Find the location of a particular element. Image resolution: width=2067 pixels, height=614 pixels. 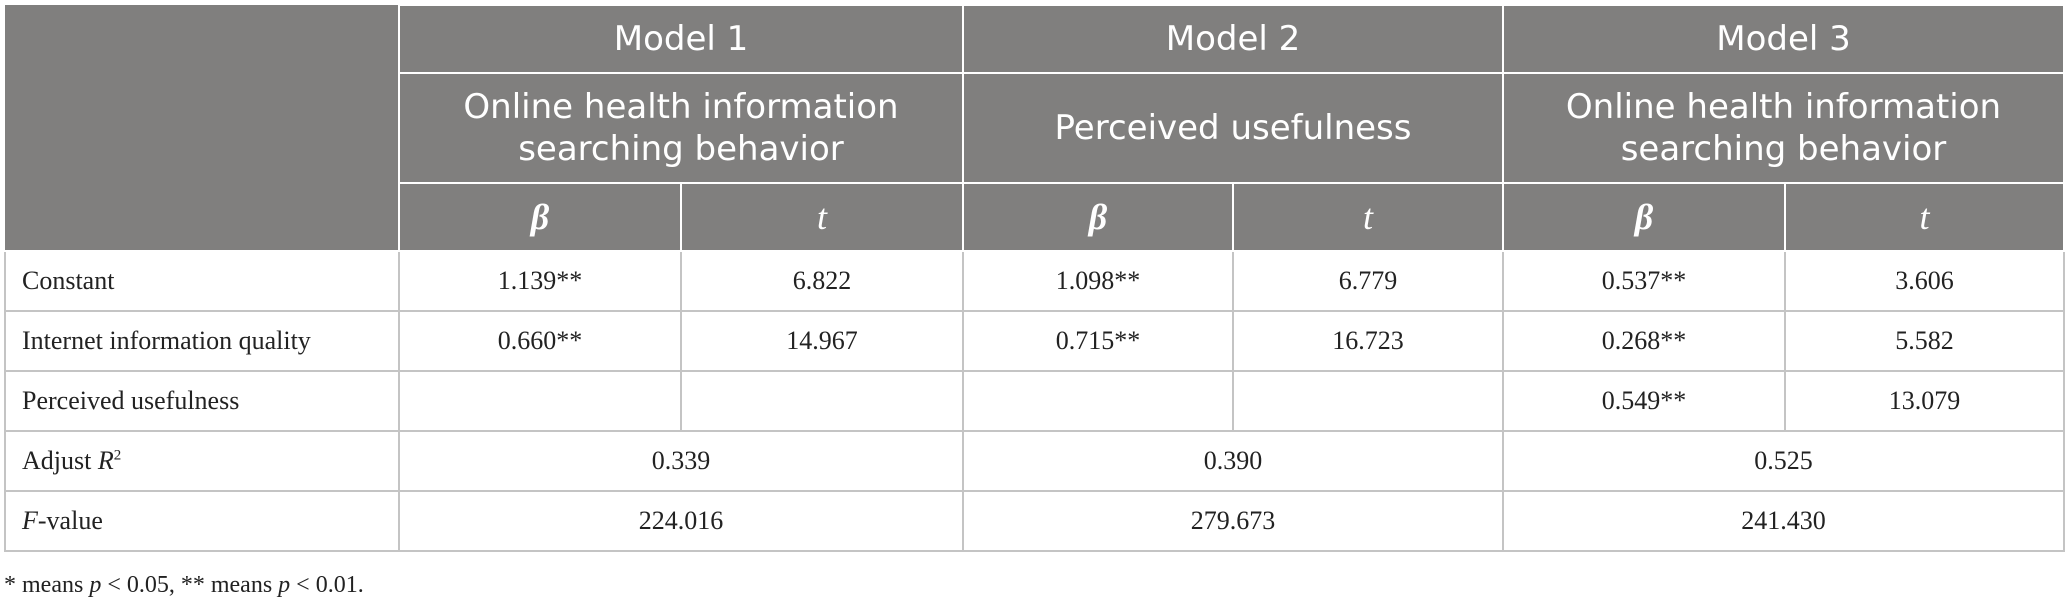

data-cell: 0.660** is located at coordinates (540, 341).